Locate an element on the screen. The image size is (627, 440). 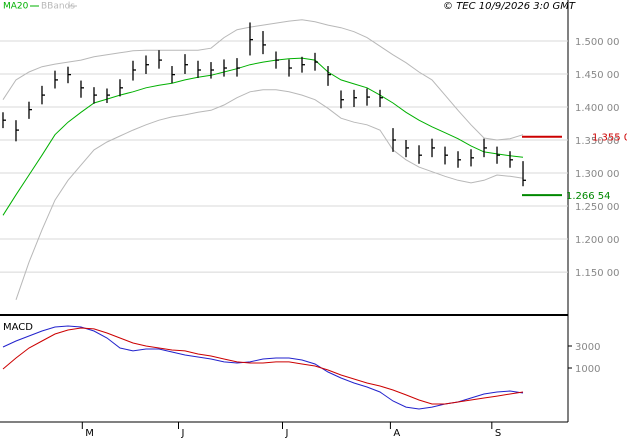
y-tick-label: 1.250 00 is located at coordinates (597, 207).